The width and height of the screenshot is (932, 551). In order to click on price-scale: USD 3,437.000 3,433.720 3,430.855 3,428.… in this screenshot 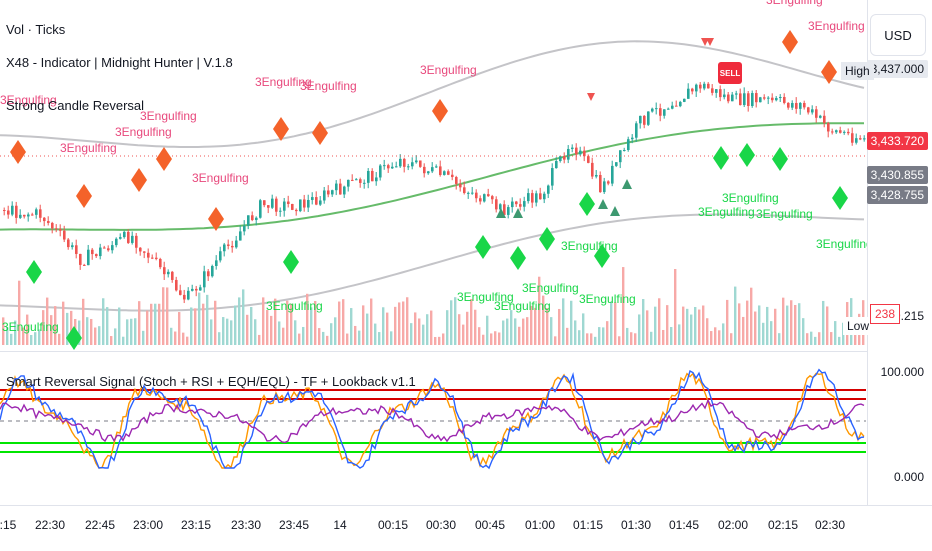, I will do `click(899, 252)`.